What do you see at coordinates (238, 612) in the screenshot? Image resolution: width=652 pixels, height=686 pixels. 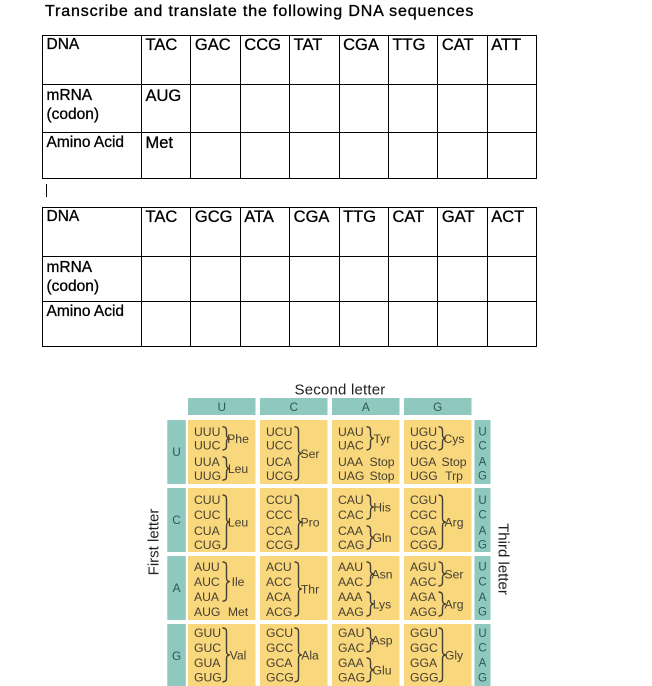 I see `svg-text: Met` at bounding box center [238, 612].